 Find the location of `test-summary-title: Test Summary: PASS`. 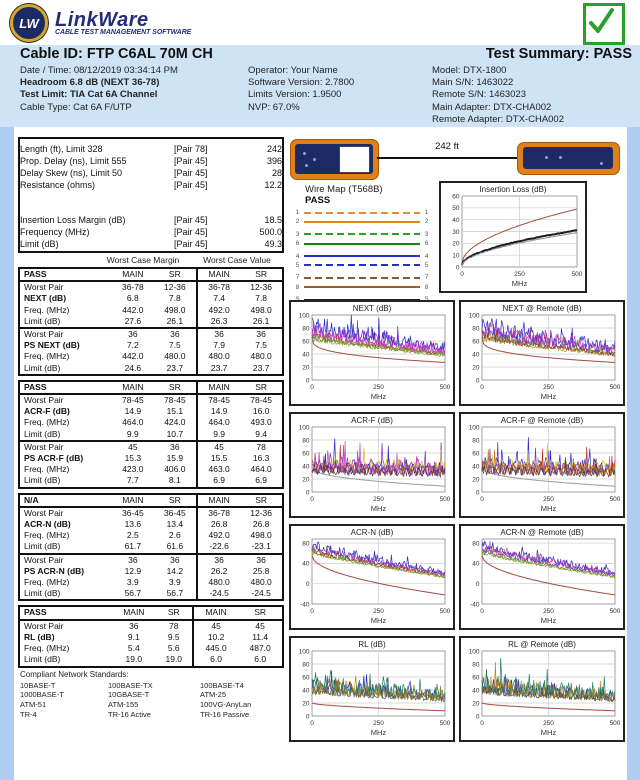

test-summary-title: Test Summary: PASS is located at coordinates (558, 54).